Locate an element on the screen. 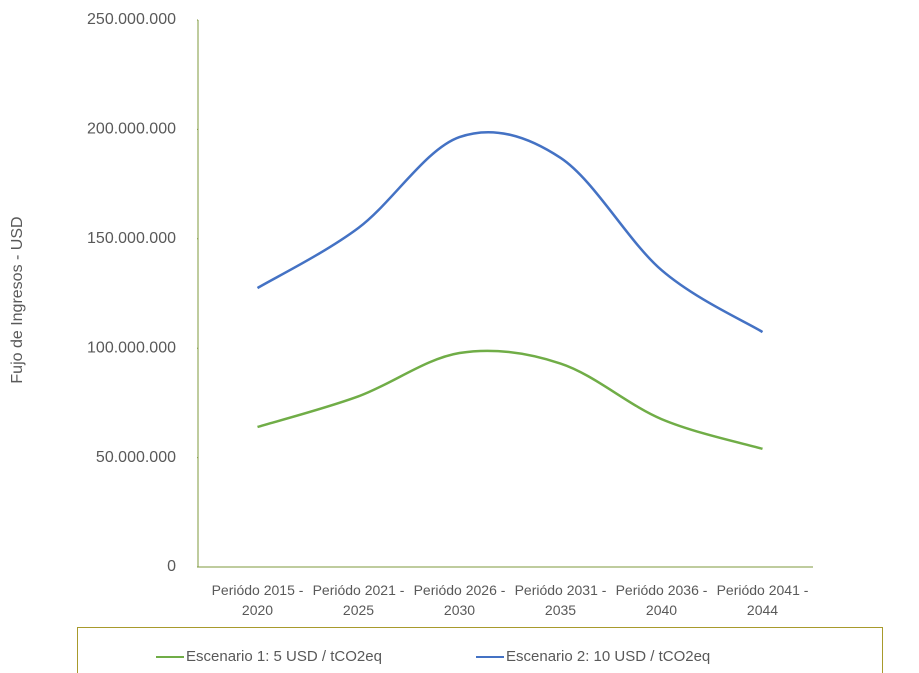  y-tick-label: 50.000.000 is located at coordinates (136, 457).